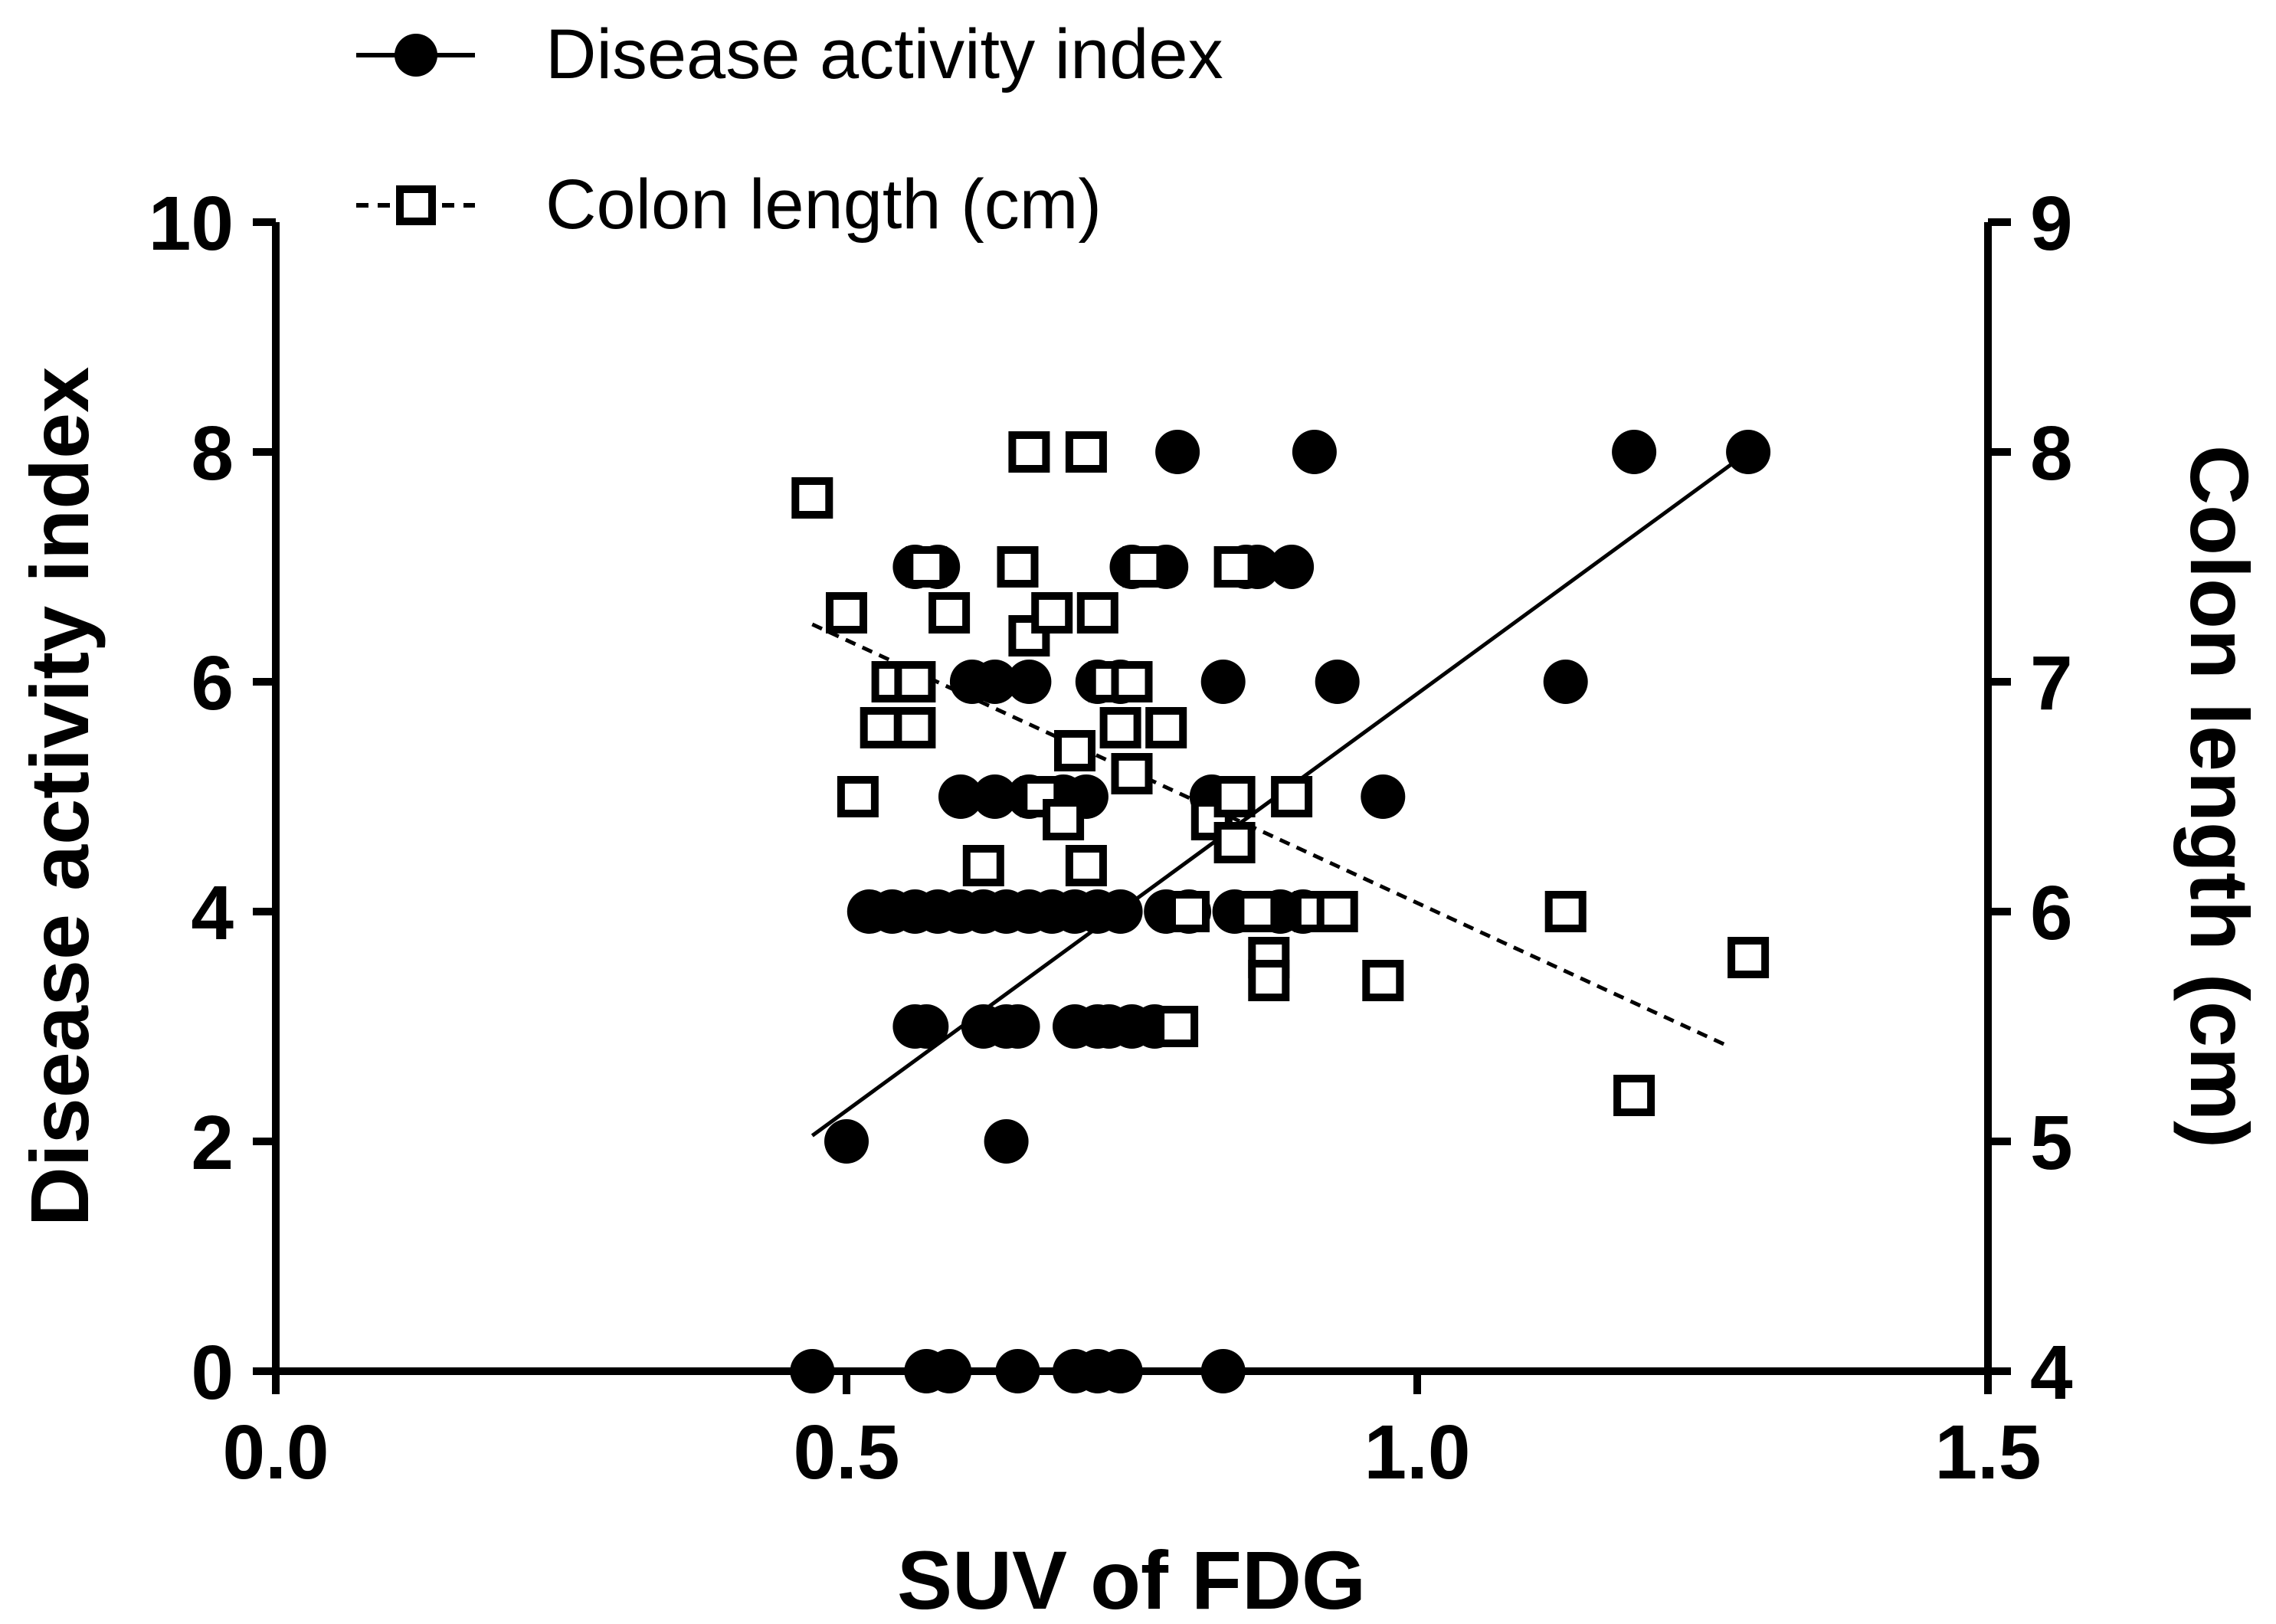 The image size is (2276, 1624). I want to click on left-y-tick-label: 10, so click(191, 224).